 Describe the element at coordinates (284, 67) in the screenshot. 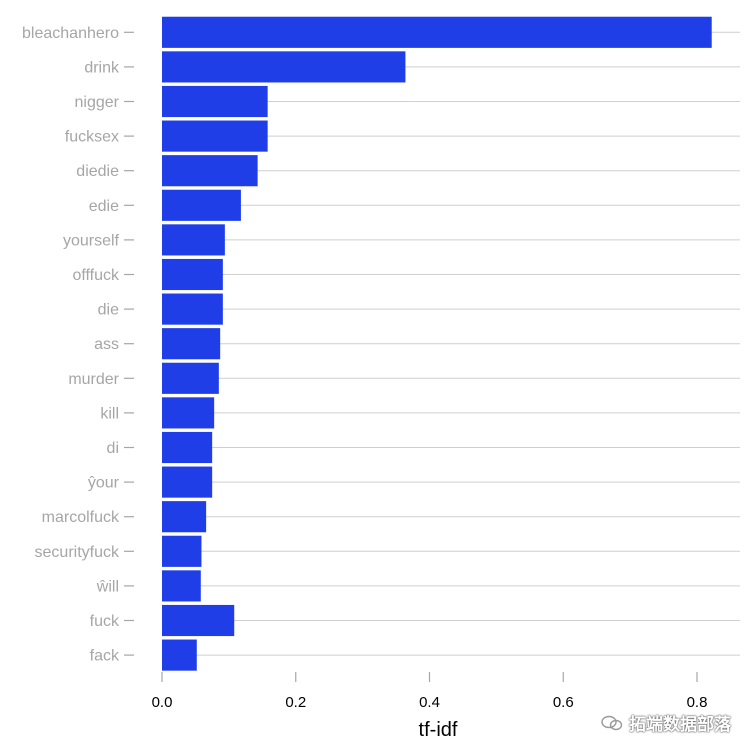

I see `bar-drink` at that location.